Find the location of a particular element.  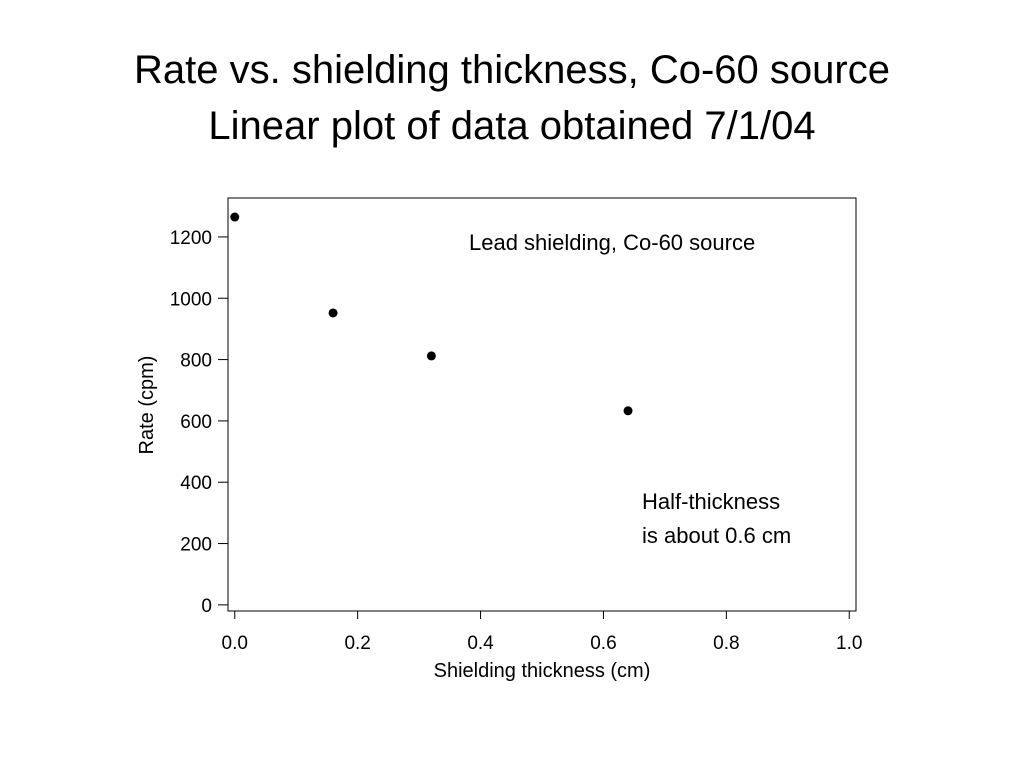

y-tick-label: 1000 is located at coordinates (191, 299).